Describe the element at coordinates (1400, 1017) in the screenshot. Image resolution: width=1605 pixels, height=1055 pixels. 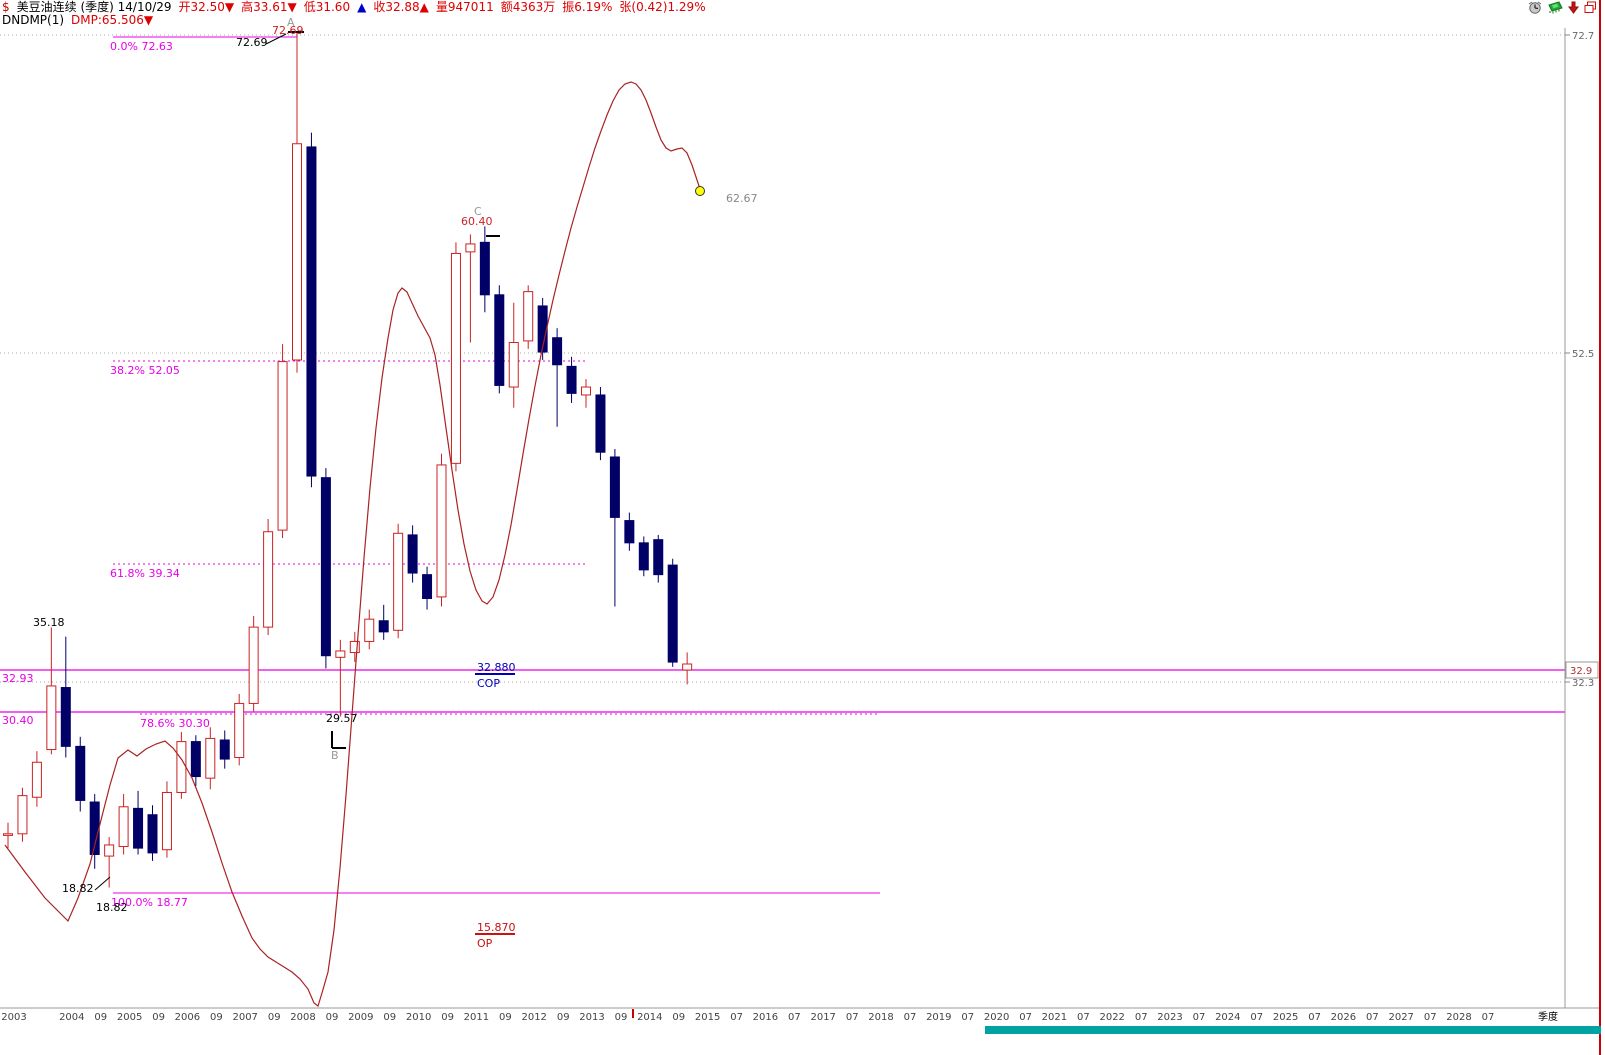
I see `x-axis-year-label: 2027` at that location.